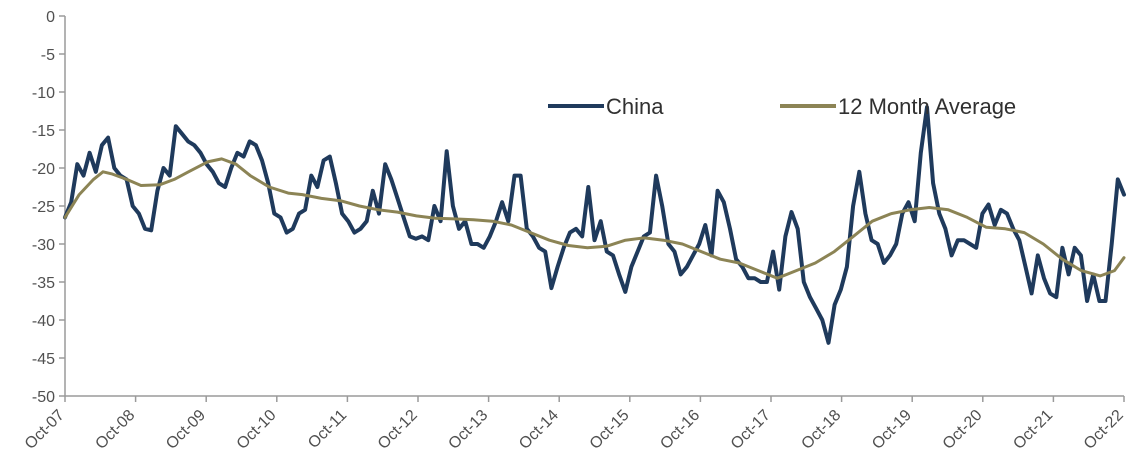  Describe the element at coordinates (43, 245) in the screenshot. I see `y-tick-label: -30` at that location.